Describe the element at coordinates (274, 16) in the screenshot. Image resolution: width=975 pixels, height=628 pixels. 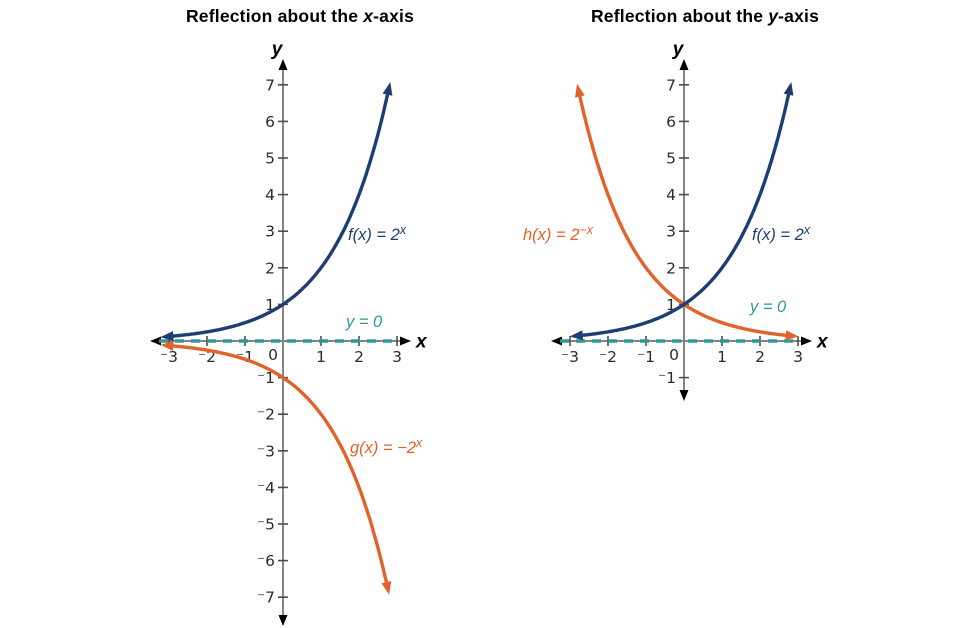
I see `left-title-prefix: Reflection about the` at that location.